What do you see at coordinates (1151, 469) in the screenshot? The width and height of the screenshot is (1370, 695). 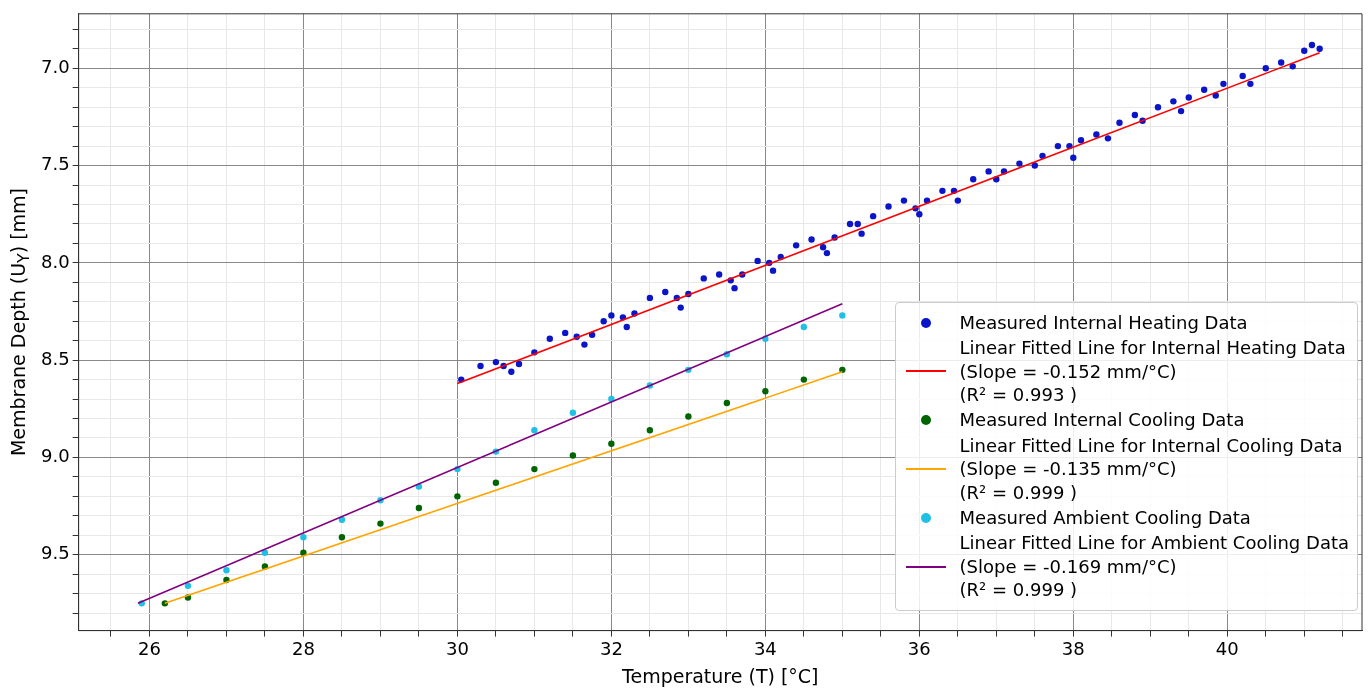 I see `legend-label: Linear Fitted Line for Internal Cooling Data (Slope = -0.135 mm/°C) (R² = 0.999 )` at bounding box center [1151, 469].